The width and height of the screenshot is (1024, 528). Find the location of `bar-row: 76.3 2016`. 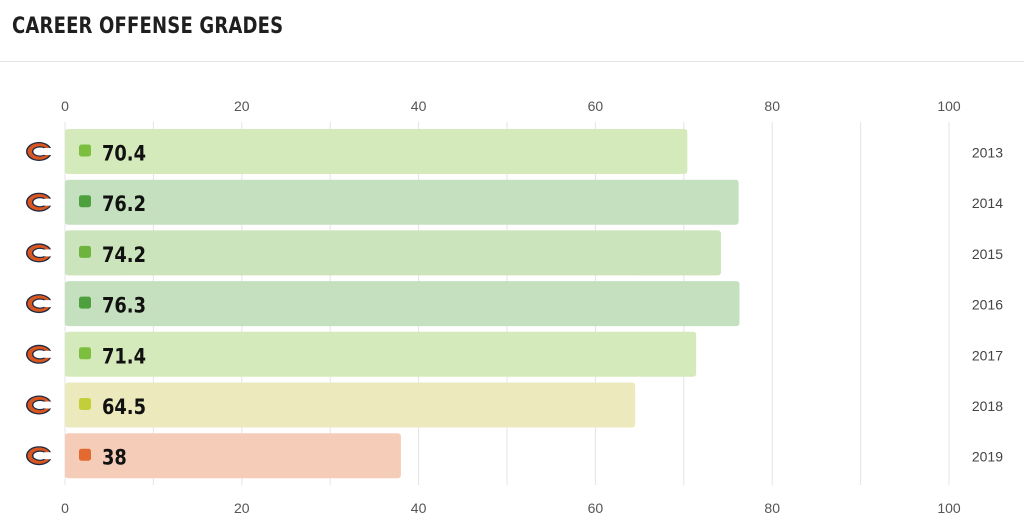

bar-row: 76.3 2016 is located at coordinates (514, 304).